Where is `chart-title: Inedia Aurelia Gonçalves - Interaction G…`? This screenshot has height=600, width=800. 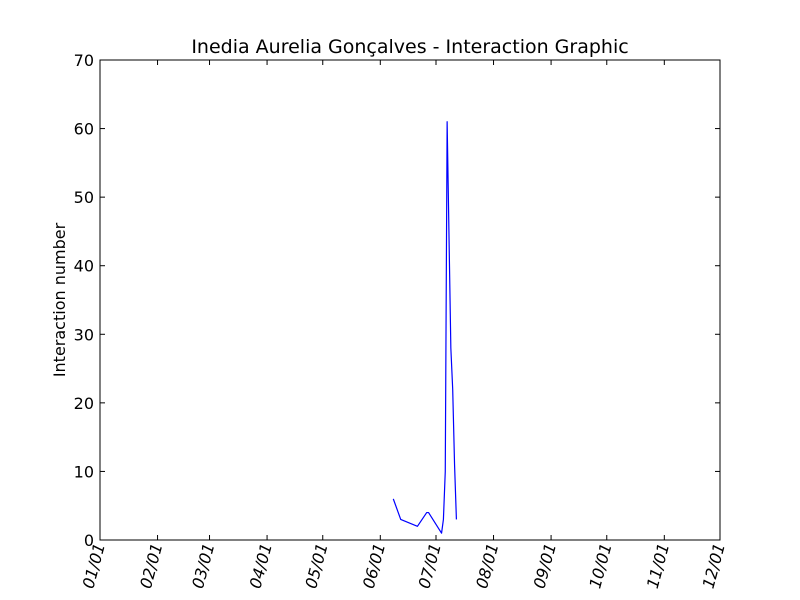
chart-title: Inedia Aurelia Gonçalves - Interaction G… is located at coordinates (409, 47).